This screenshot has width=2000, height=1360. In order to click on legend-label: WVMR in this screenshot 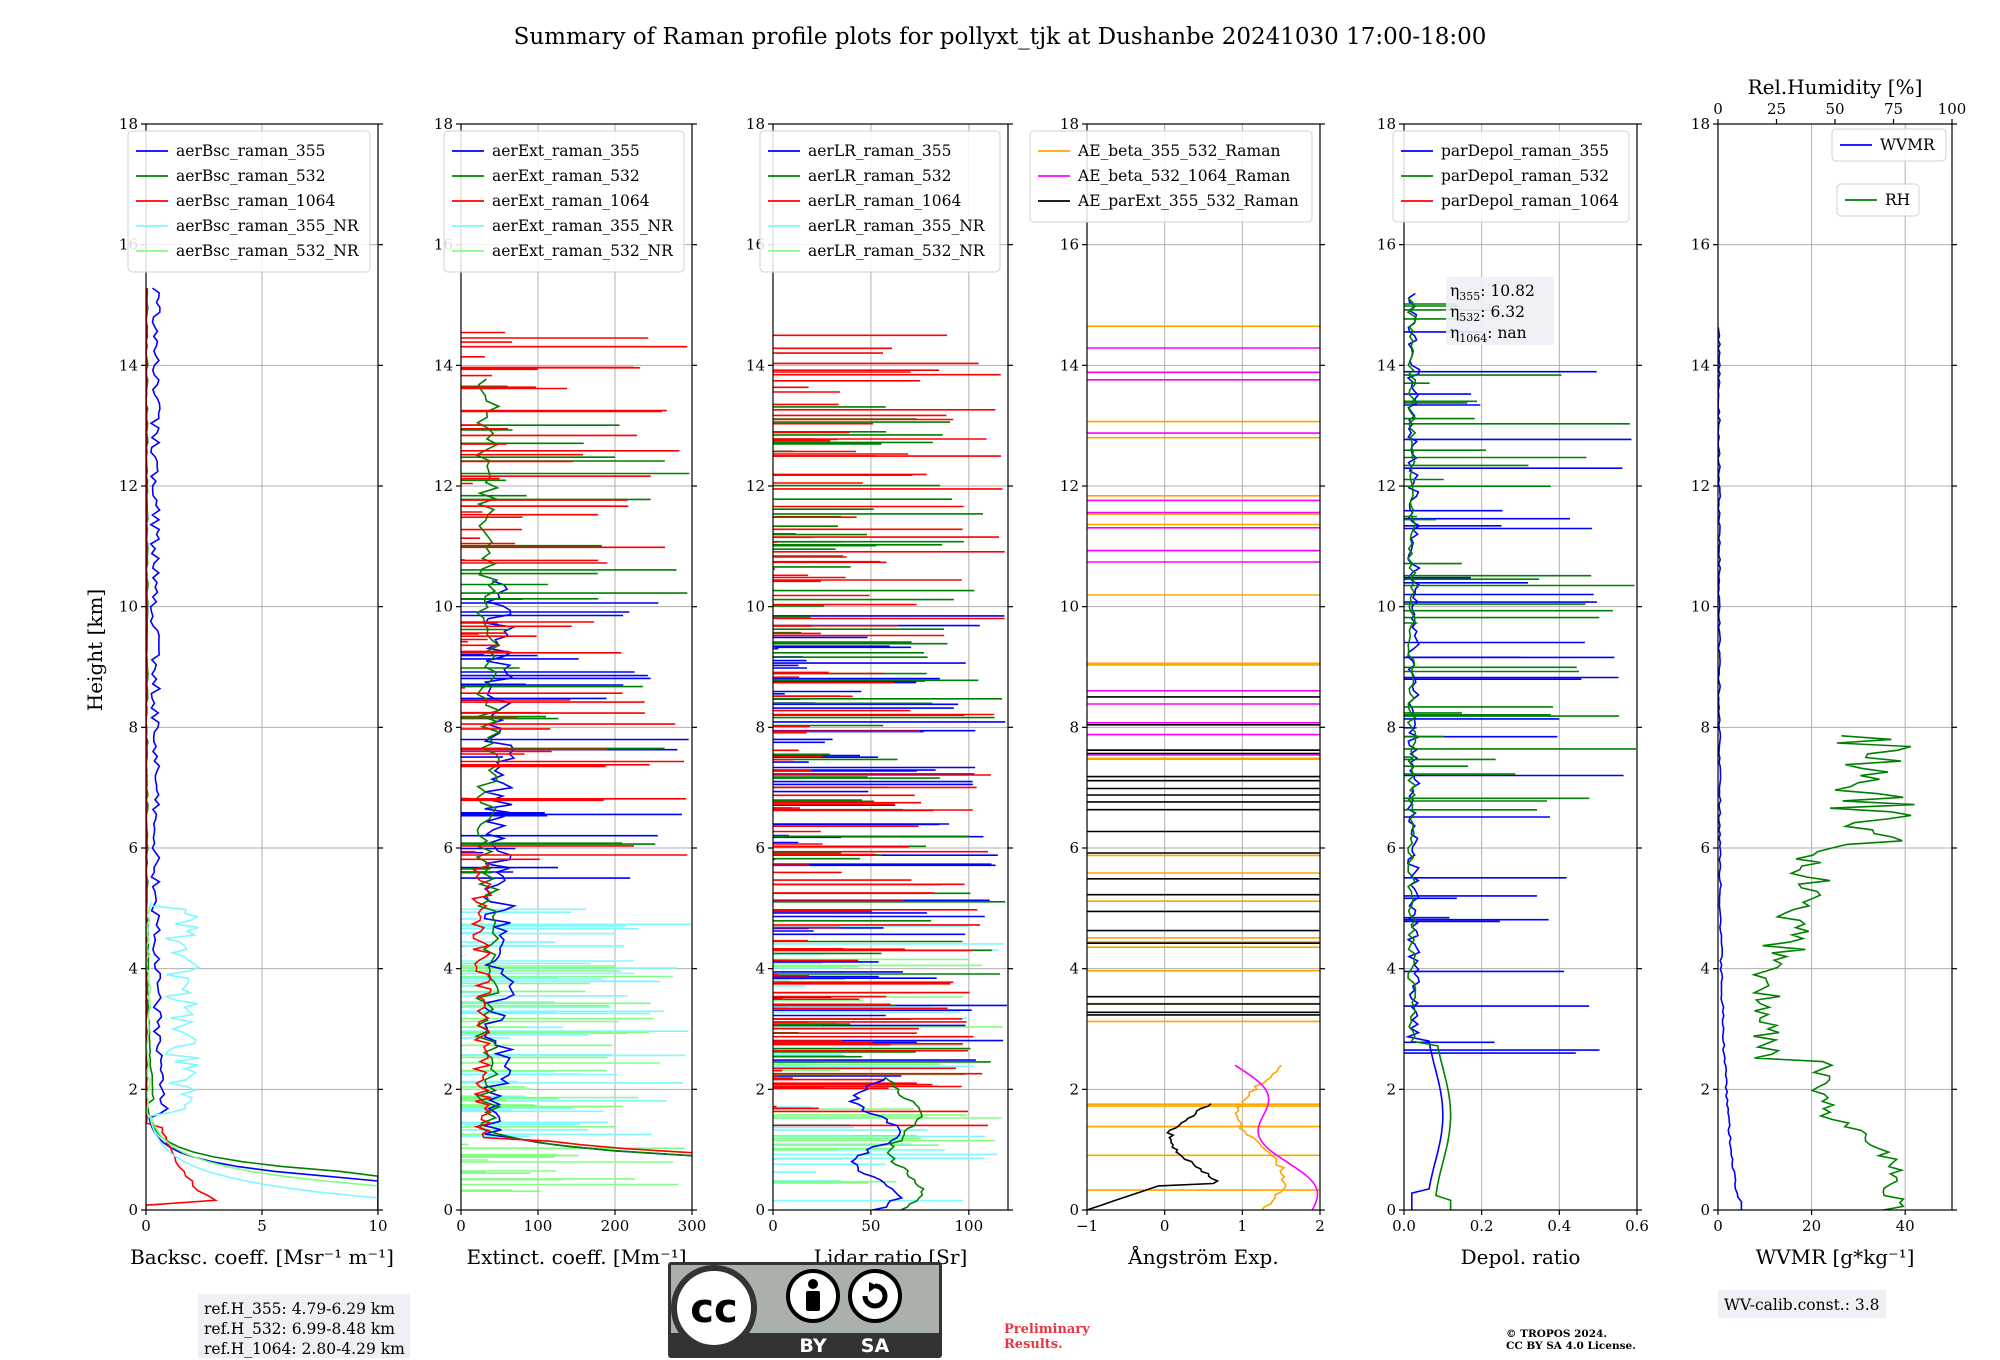, I will do `click(1908, 145)`.